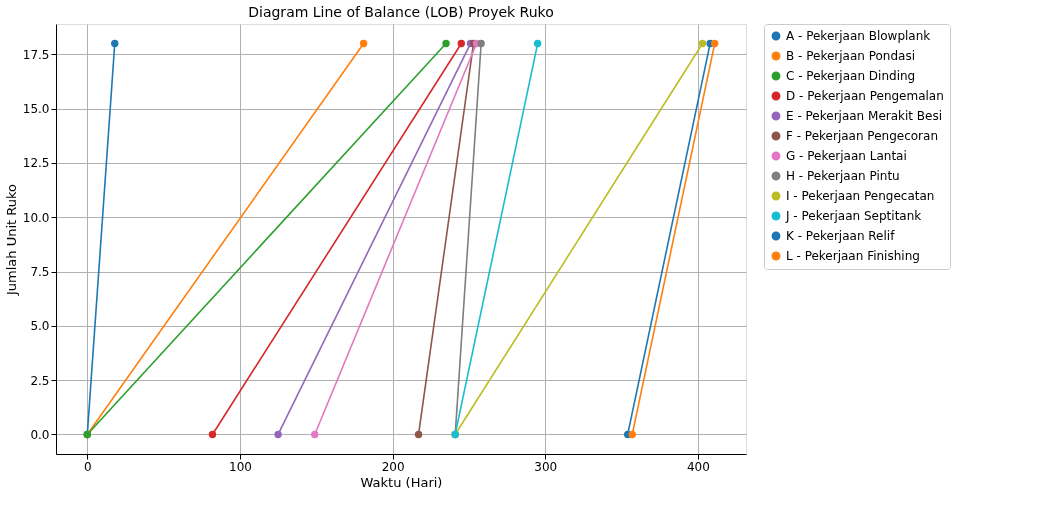 The image size is (1052, 524). I want to click on legend-label: D - Pekerjaan Pengemalan, so click(865, 96).